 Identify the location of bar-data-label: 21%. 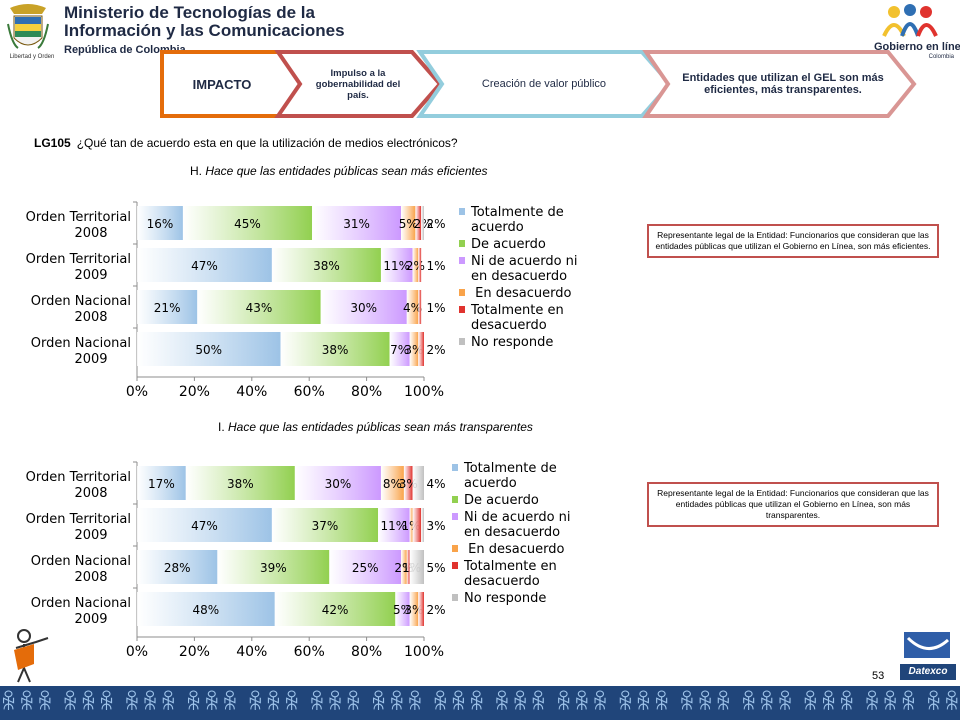
(167, 308).